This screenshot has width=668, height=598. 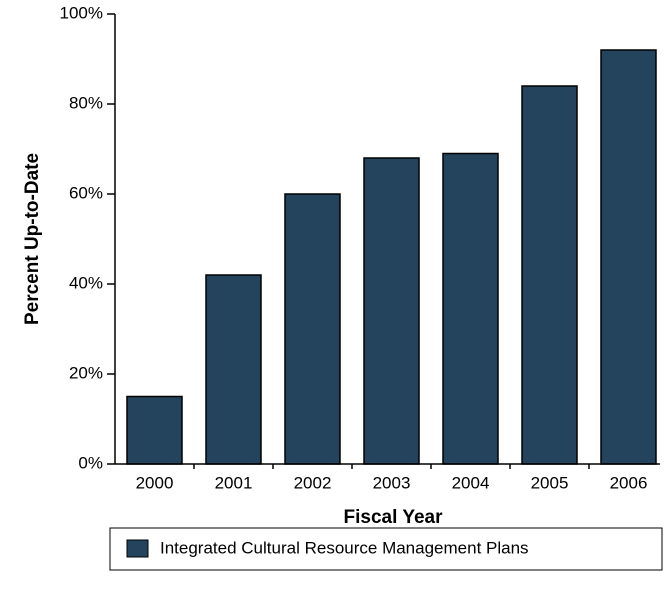 I want to click on x-tick-label: 2004, so click(x=471, y=482).